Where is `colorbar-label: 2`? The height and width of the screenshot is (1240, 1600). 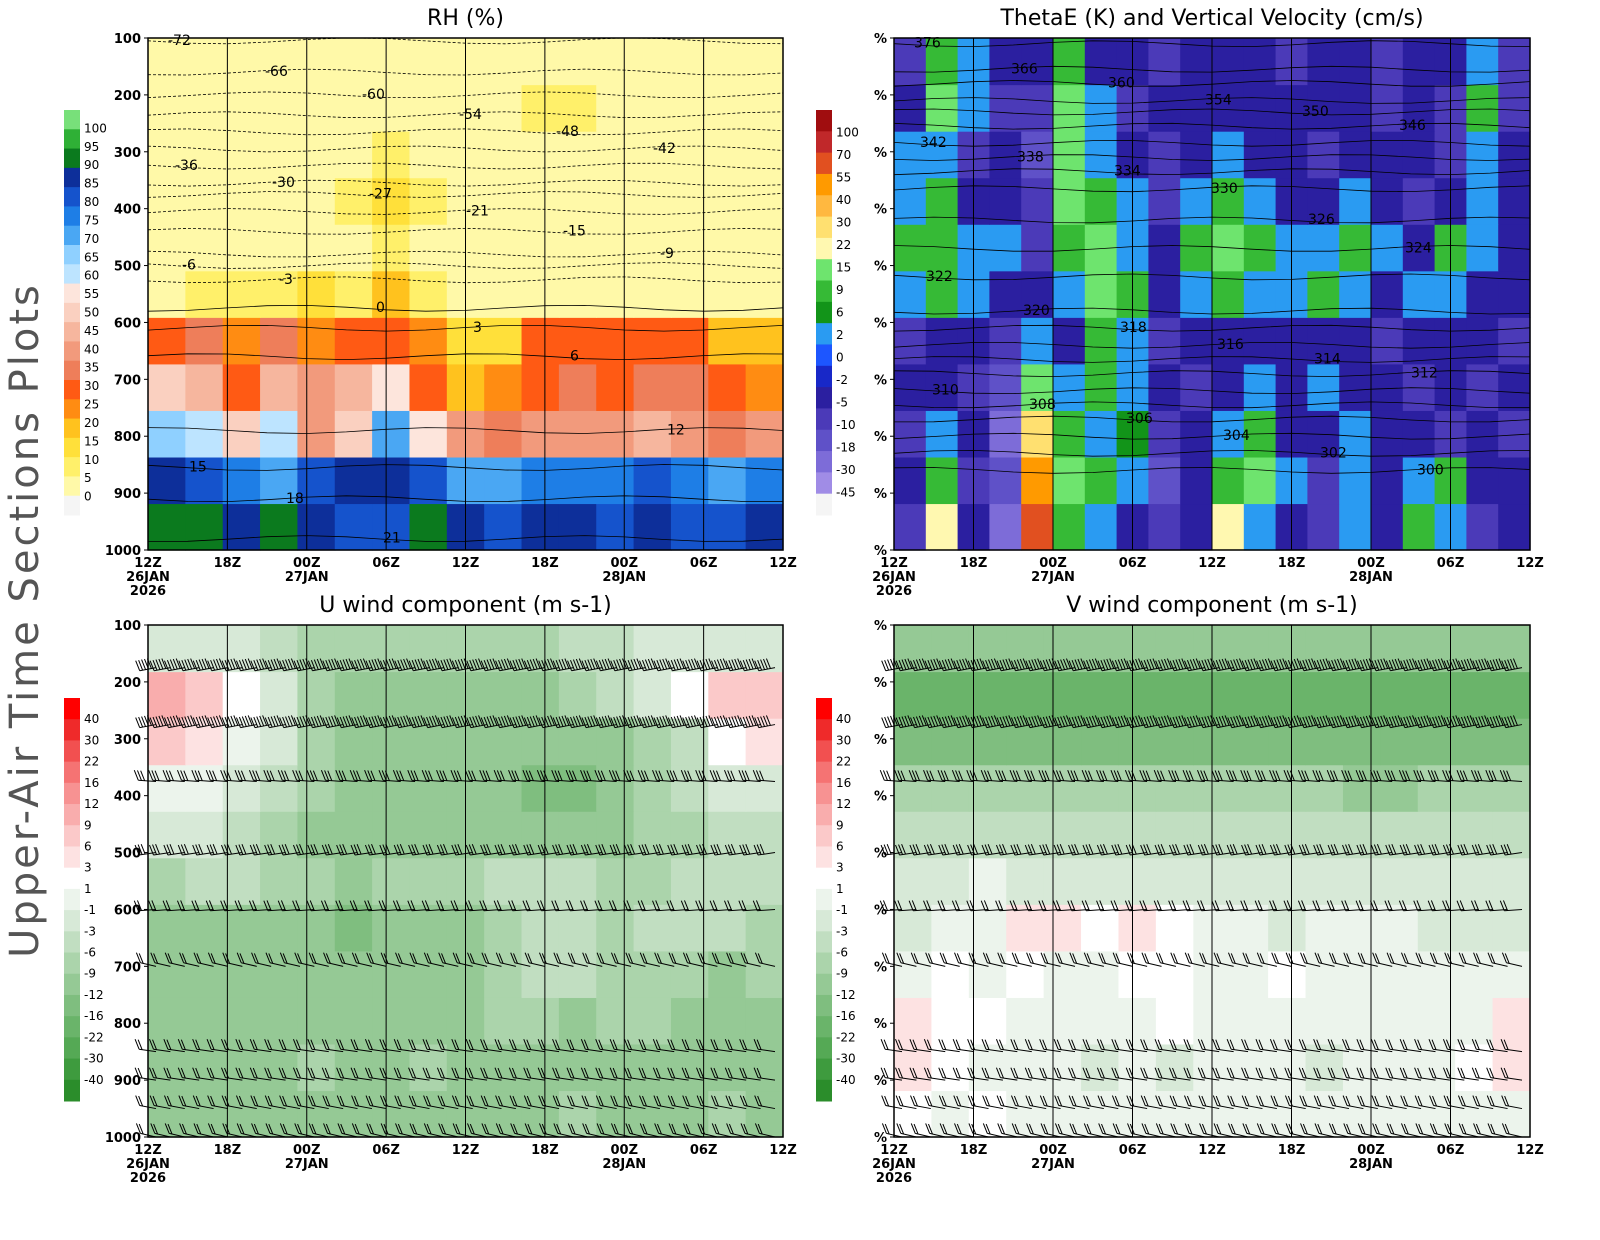
colorbar-label: 2 is located at coordinates (840, 335).